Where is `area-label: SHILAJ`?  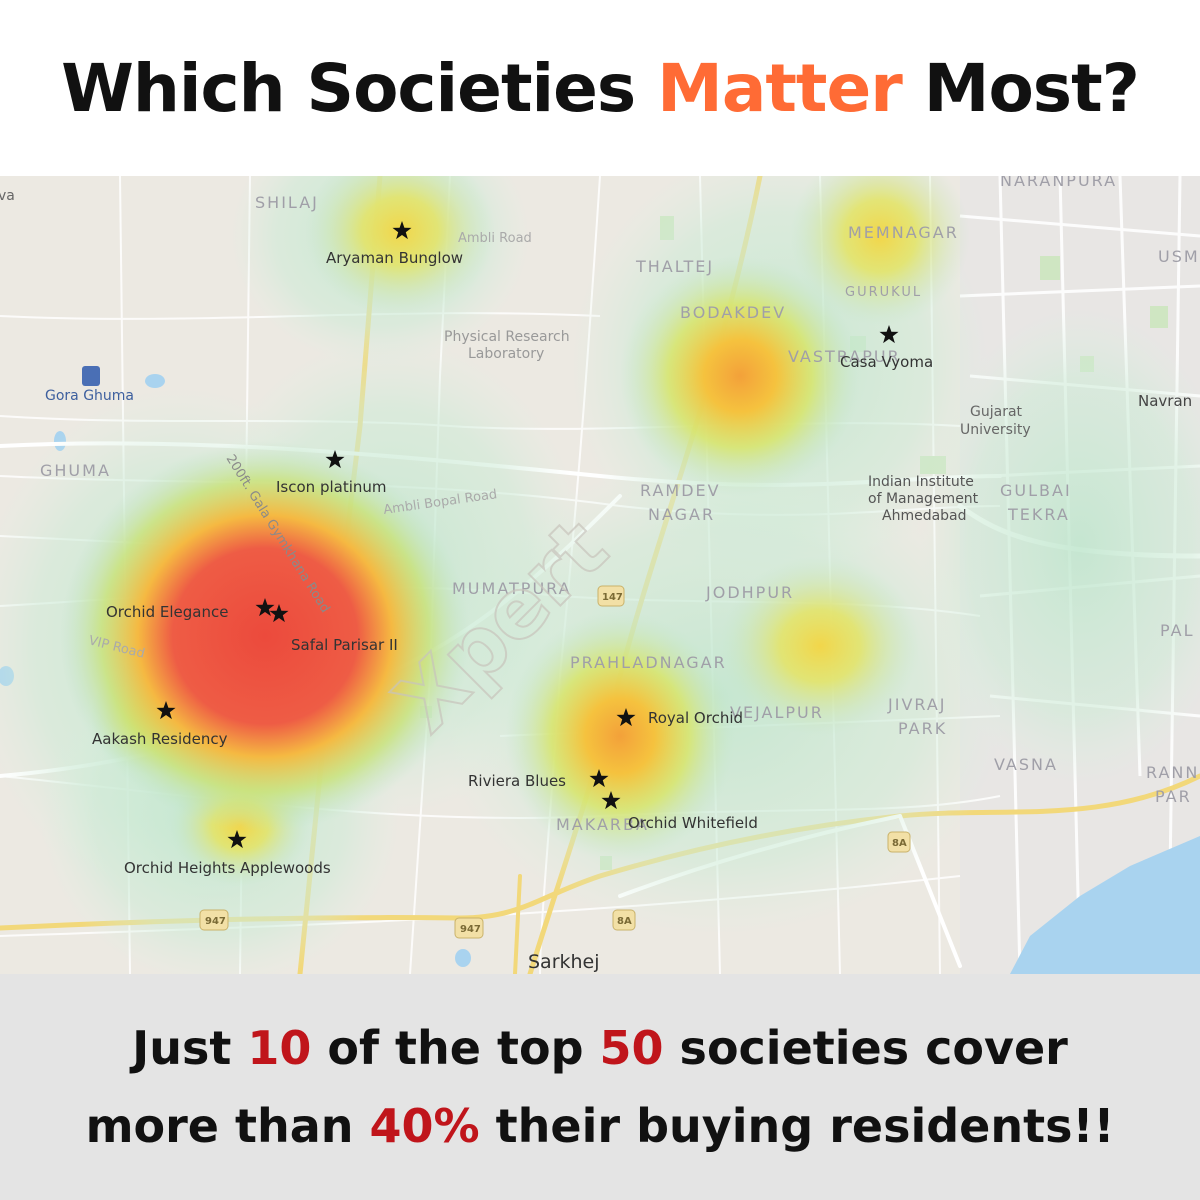
area-label: SHILAJ is located at coordinates (287, 202).